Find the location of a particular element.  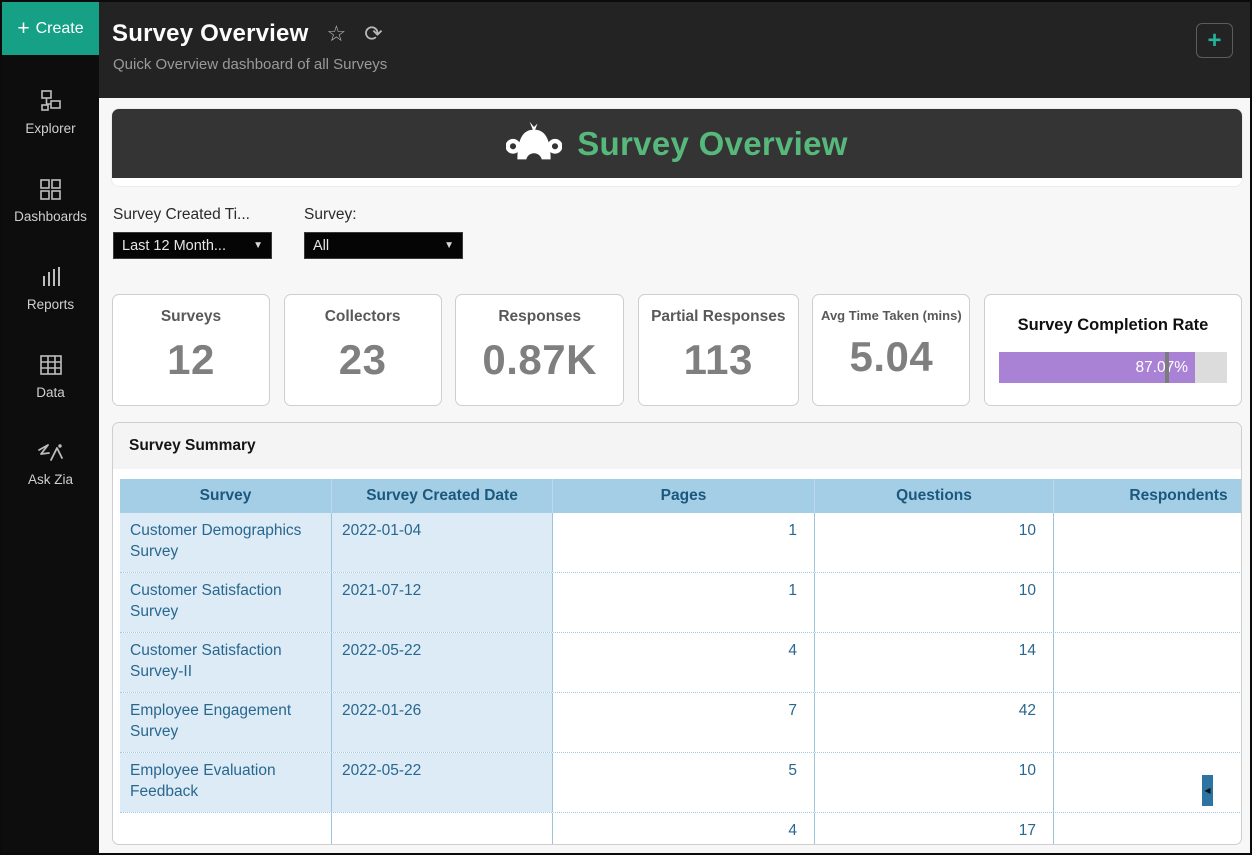

column-header-respondents: Respondents is located at coordinates (1147, 496).